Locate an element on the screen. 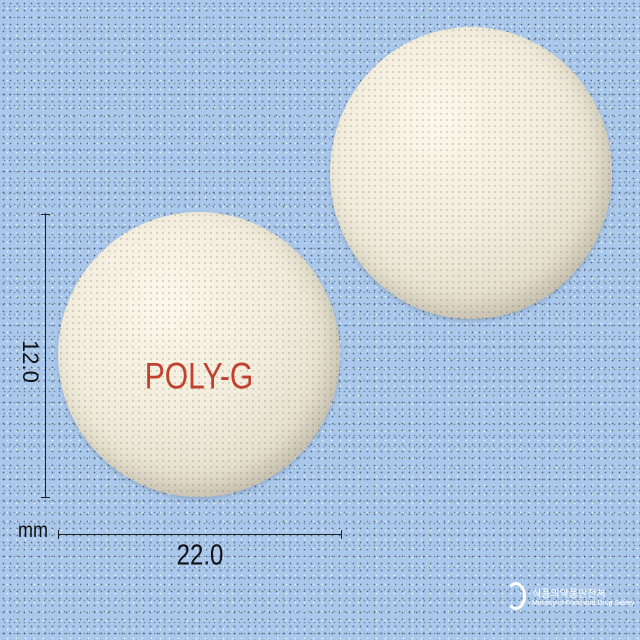  height-dimension-label: 12.0 is located at coordinates (30, 361).